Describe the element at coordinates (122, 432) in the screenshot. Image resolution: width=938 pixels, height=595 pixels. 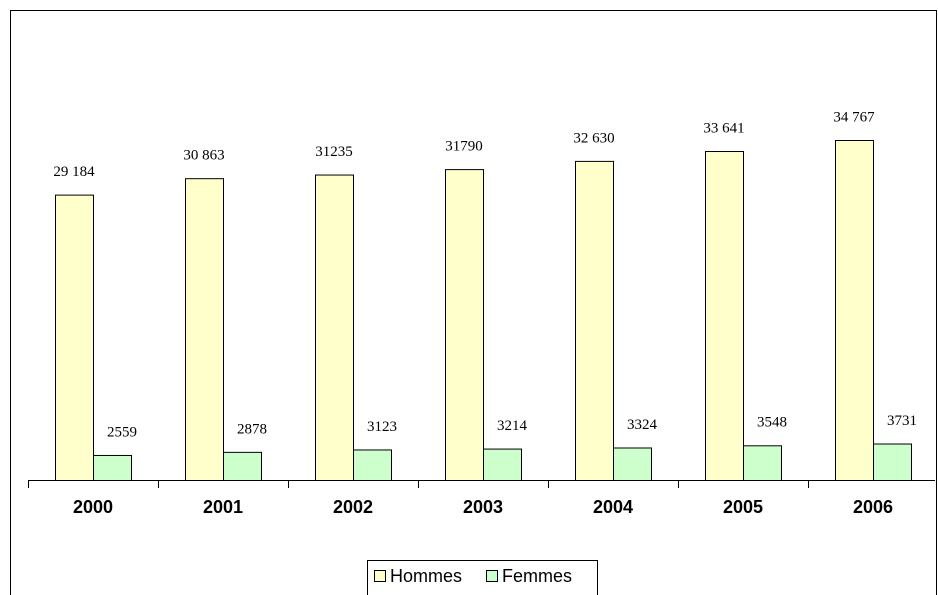
I see `data-label: 2559` at that location.